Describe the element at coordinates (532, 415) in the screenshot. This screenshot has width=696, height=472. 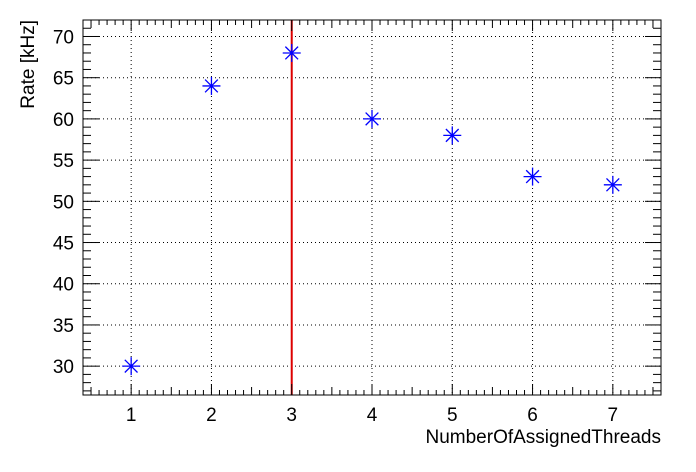
I see `x-tick-label: 6` at that location.